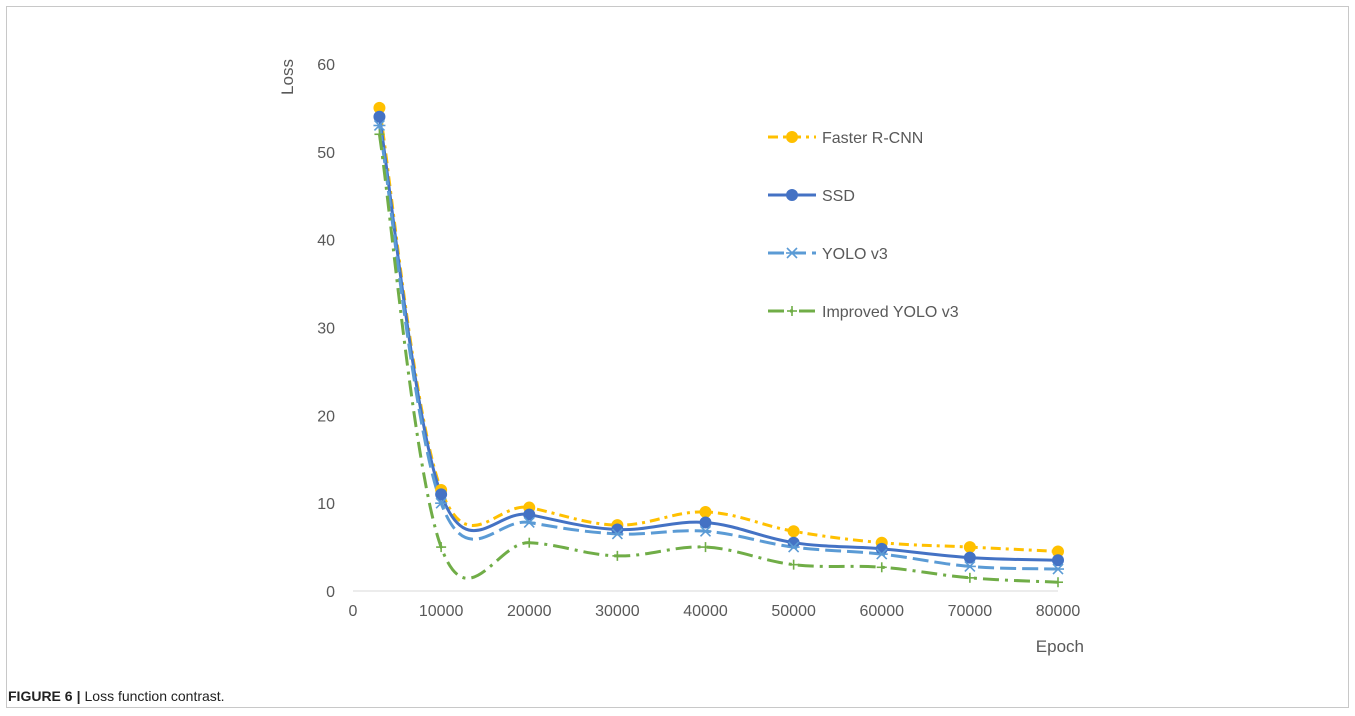 The width and height of the screenshot is (1355, 716). I want to click on data-point-s1-p6, so click(881, 548).